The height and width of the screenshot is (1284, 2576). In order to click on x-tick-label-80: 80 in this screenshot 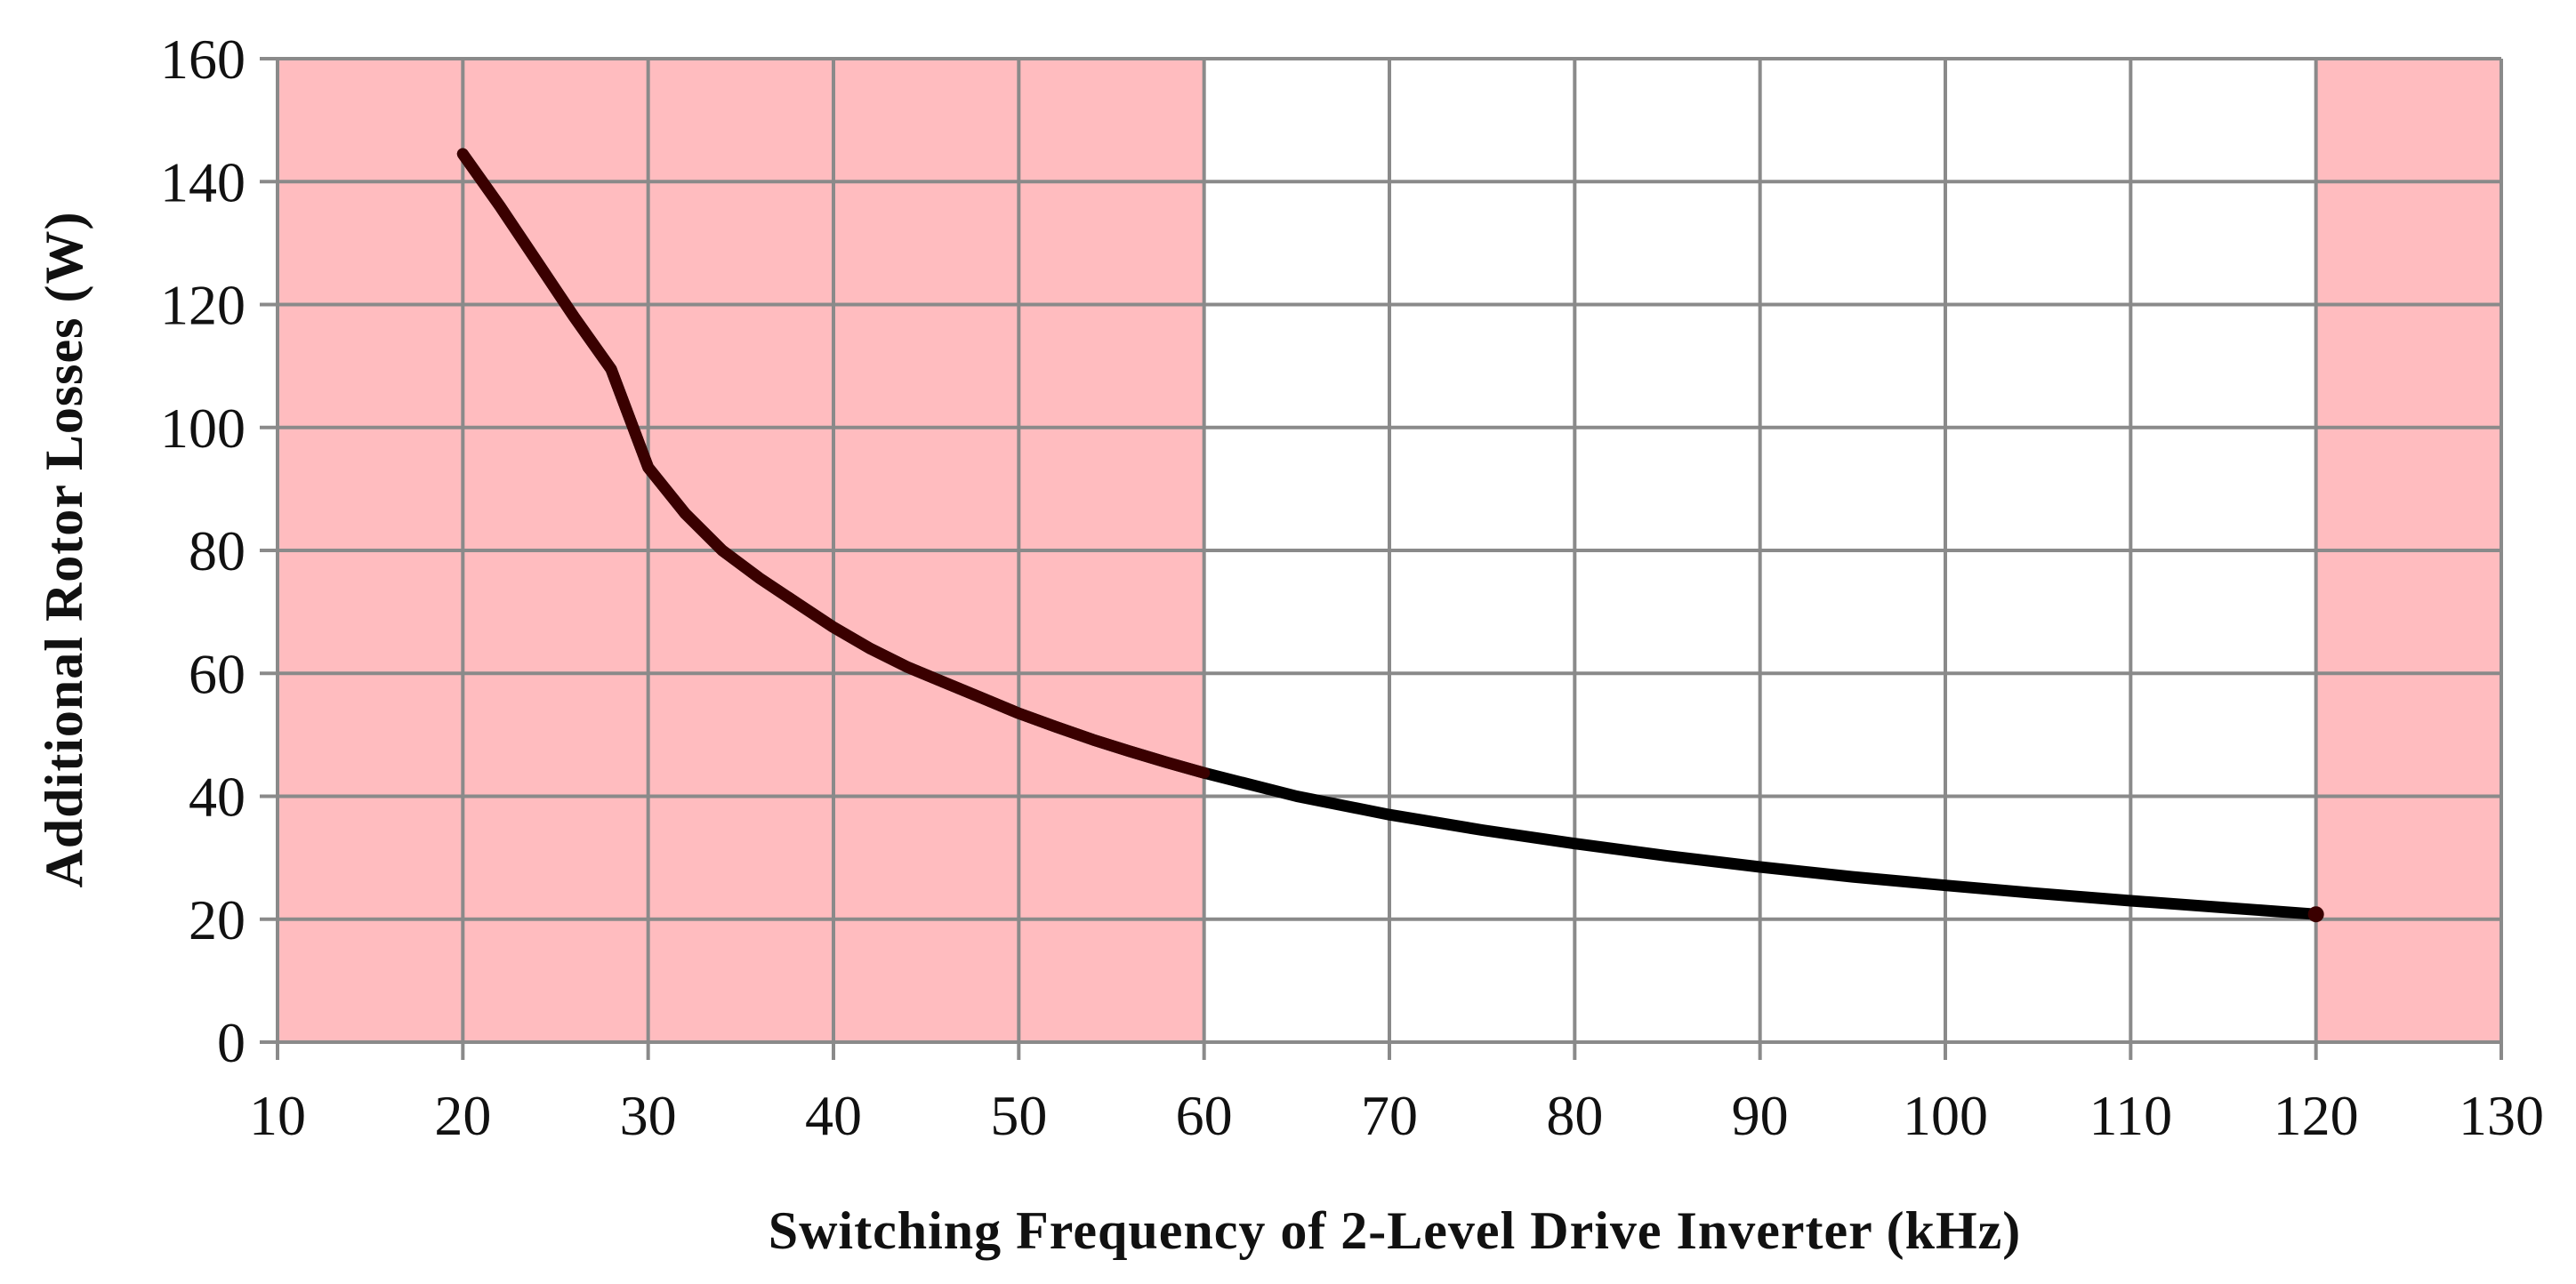, I will do `click(1574, 1115)`.